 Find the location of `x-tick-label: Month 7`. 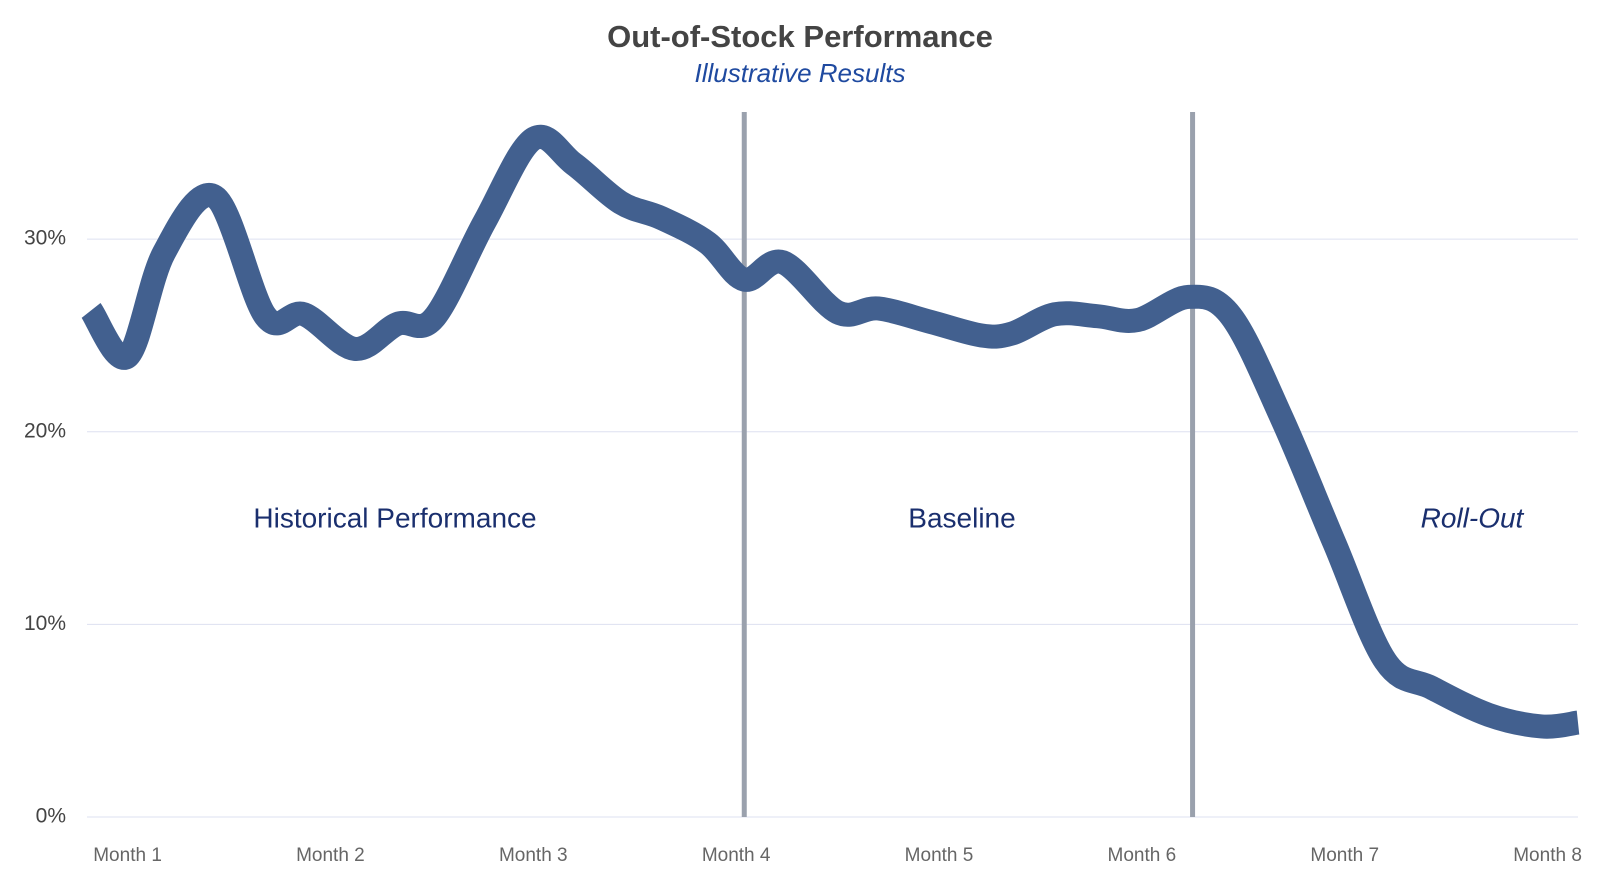

x-tick-label: Month 7 is located at coordinates (1344, 855).